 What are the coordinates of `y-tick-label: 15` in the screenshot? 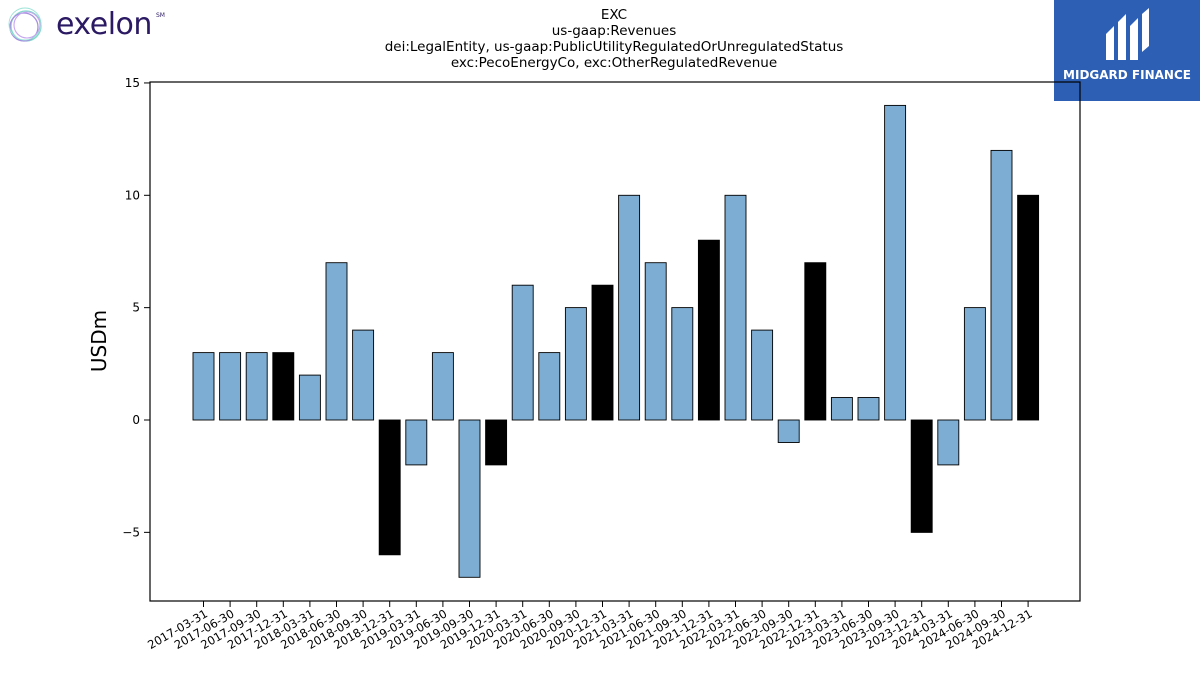 It's located at (132, 83).